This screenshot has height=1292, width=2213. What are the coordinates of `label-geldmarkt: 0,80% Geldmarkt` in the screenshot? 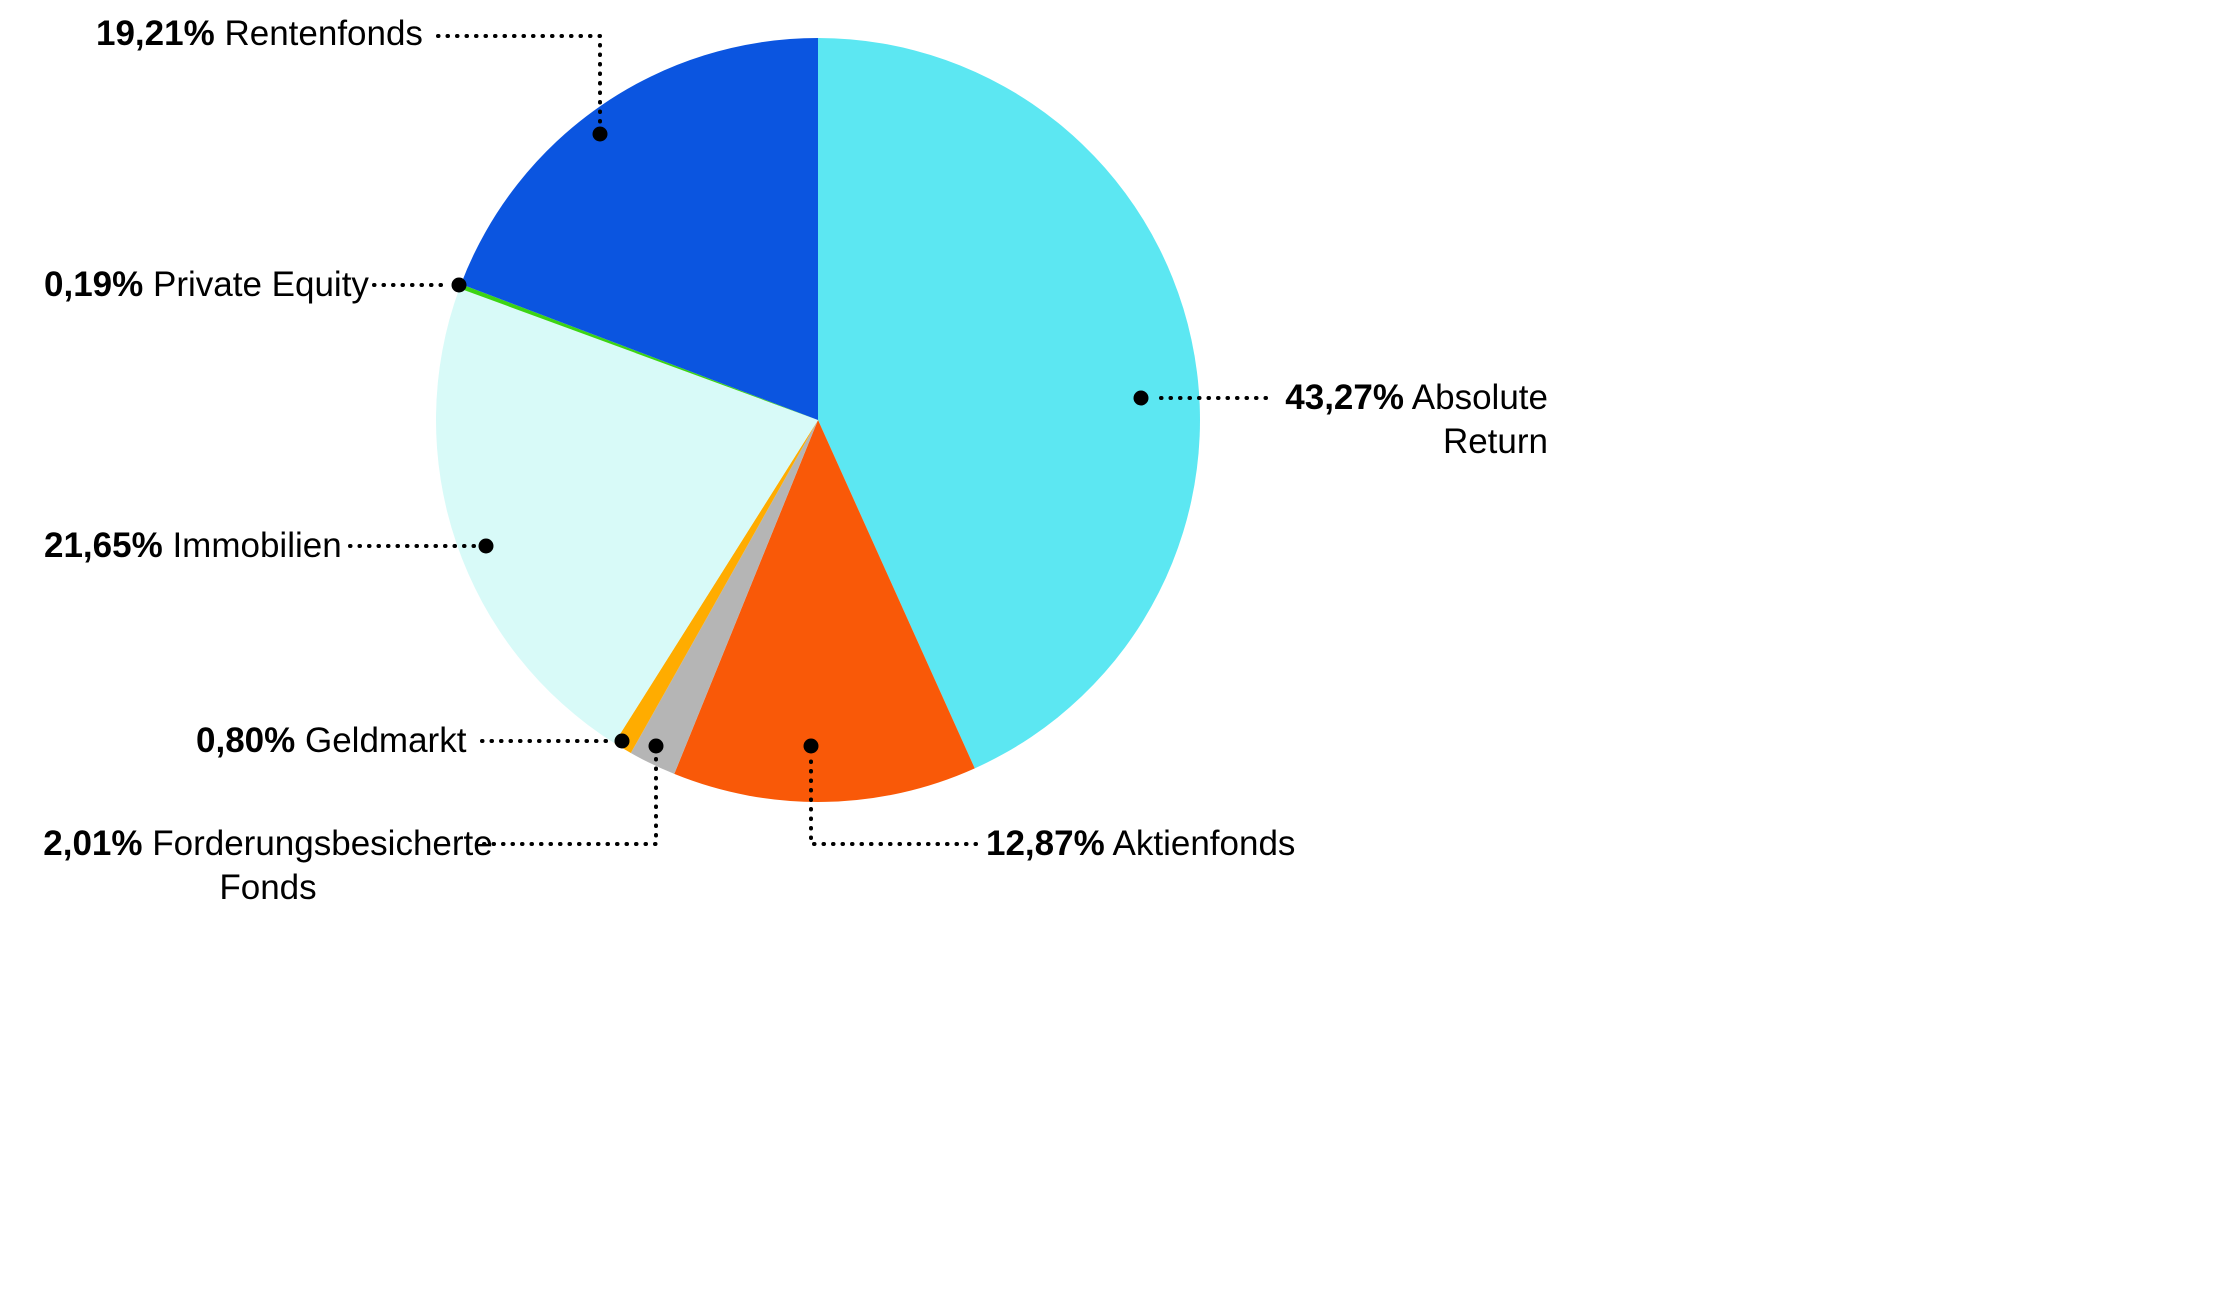 It's located at (331, 741).